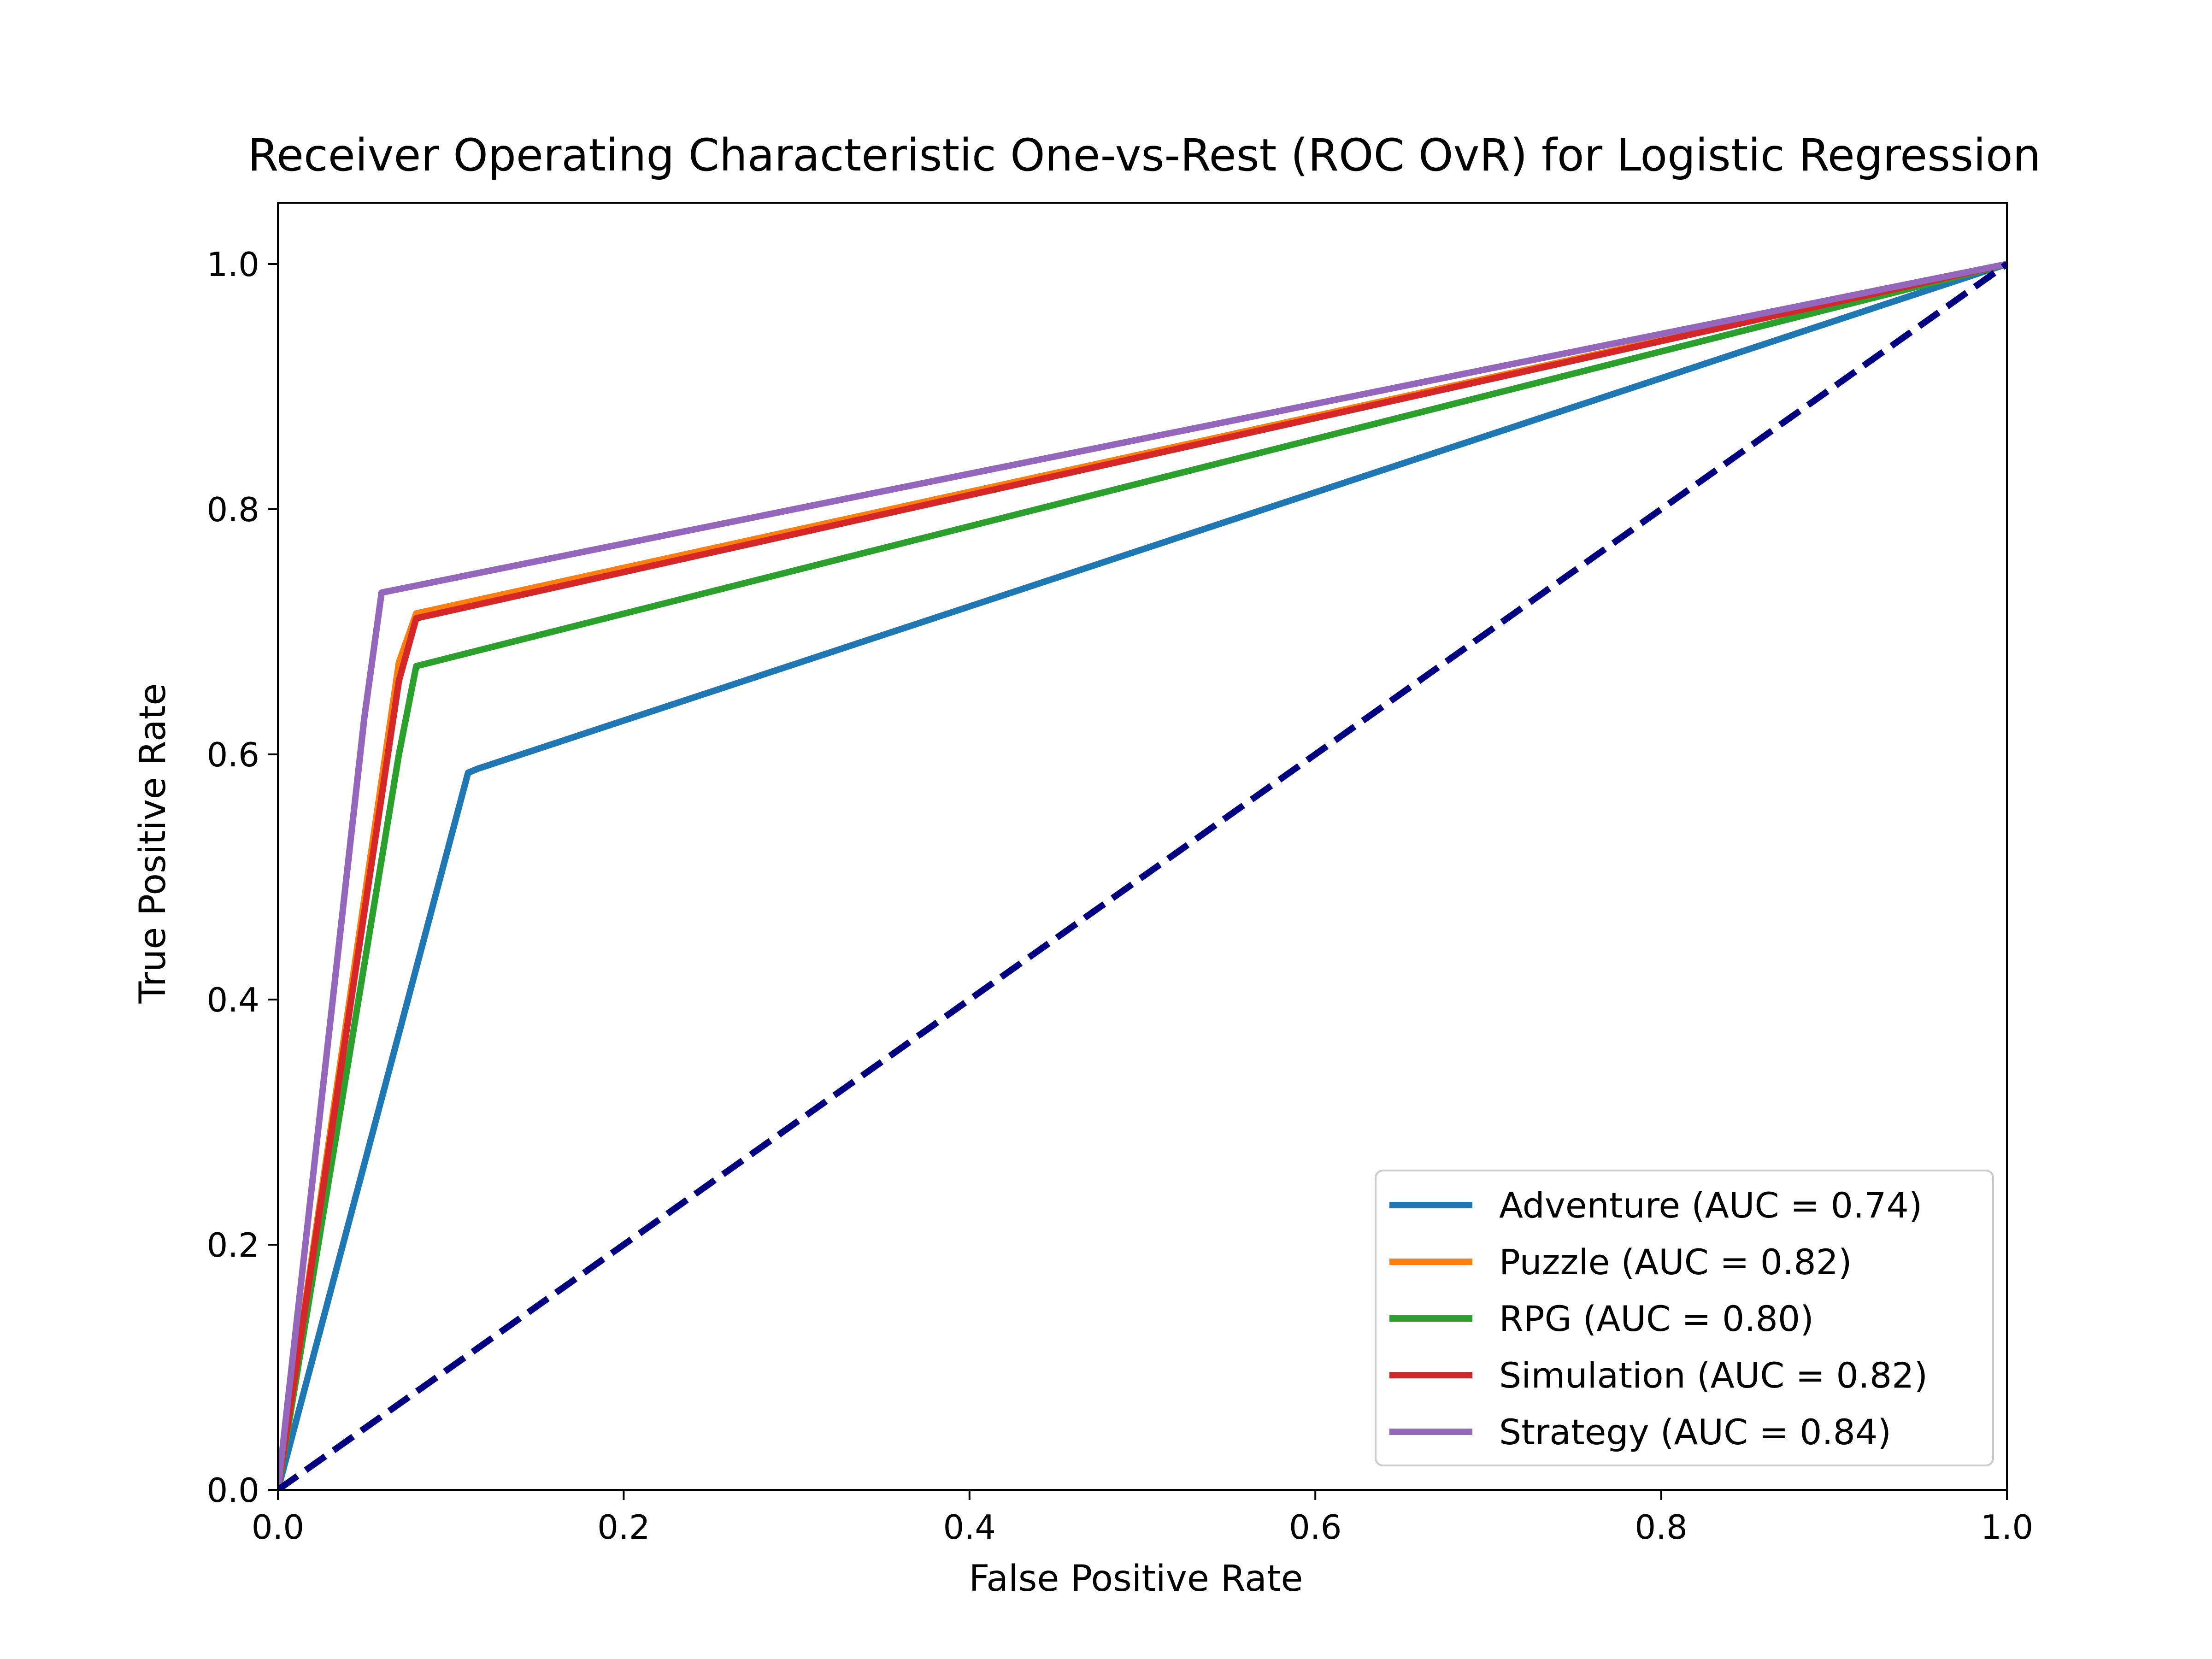 The image size is (2212, 1659). I want to click on legend-label: RPG (AUC = 0.80), so click(1656, 1318).